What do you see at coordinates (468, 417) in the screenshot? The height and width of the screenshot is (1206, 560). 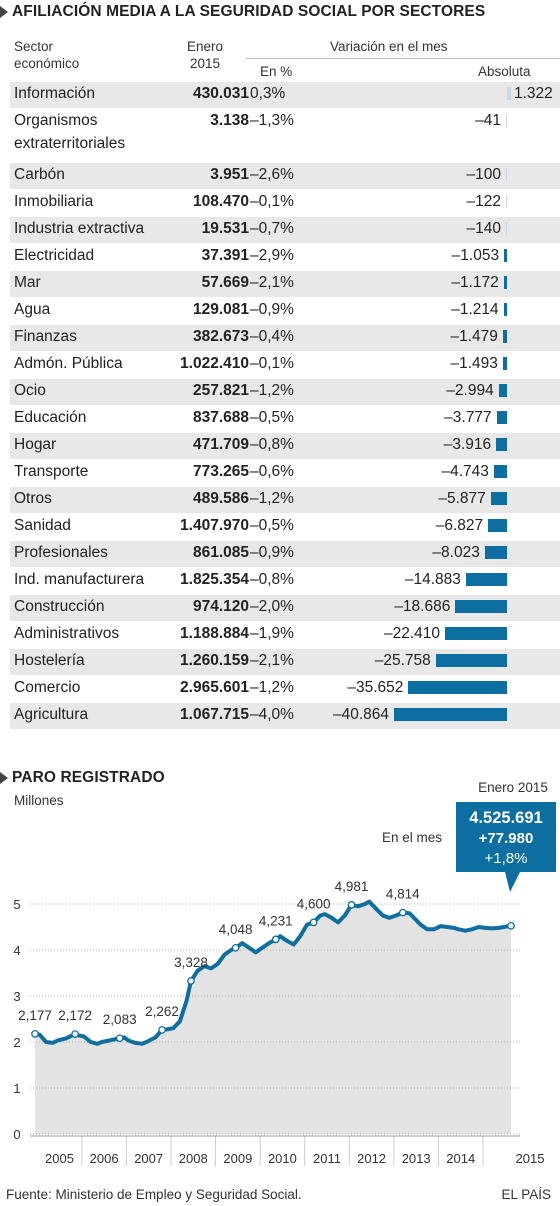 I see `abs-change-label: –3.777` at bounding box center [468, 417].